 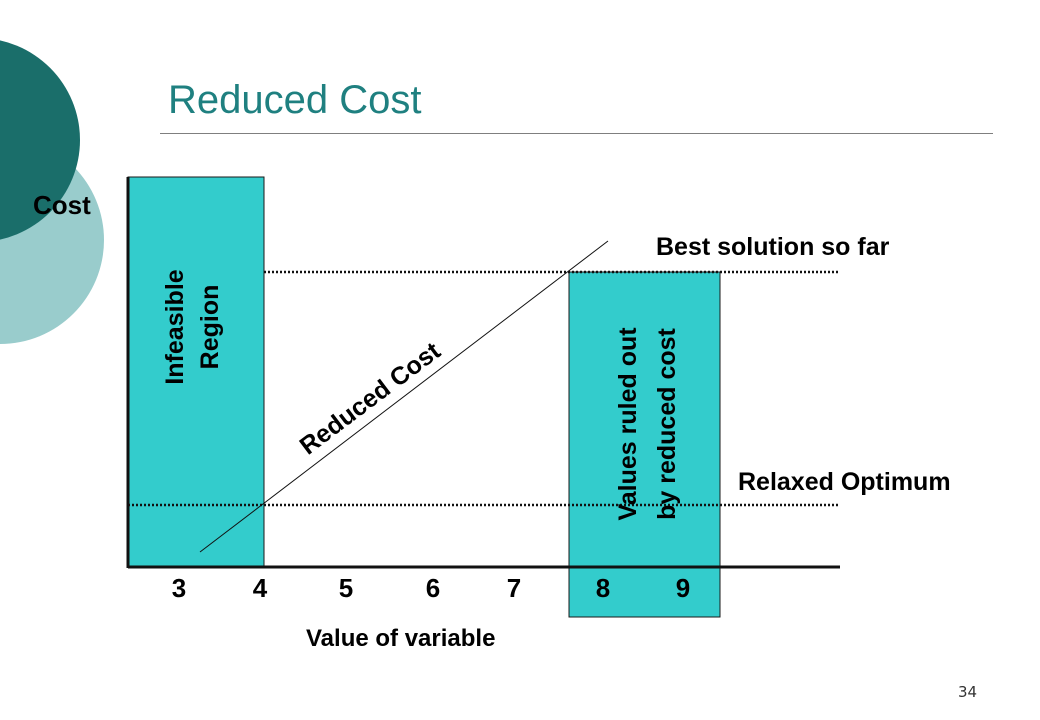 I want to click on decorative-circles, so click(x=52, y=192).